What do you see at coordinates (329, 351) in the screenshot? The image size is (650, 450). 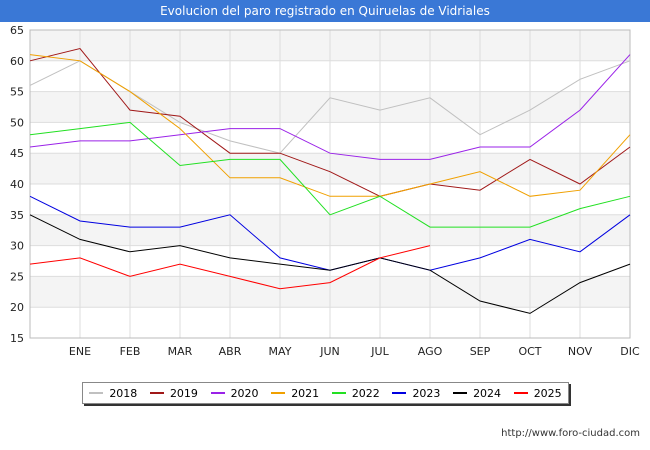 I see `x-tick-label: JUN` at bounding box center [329, 351].